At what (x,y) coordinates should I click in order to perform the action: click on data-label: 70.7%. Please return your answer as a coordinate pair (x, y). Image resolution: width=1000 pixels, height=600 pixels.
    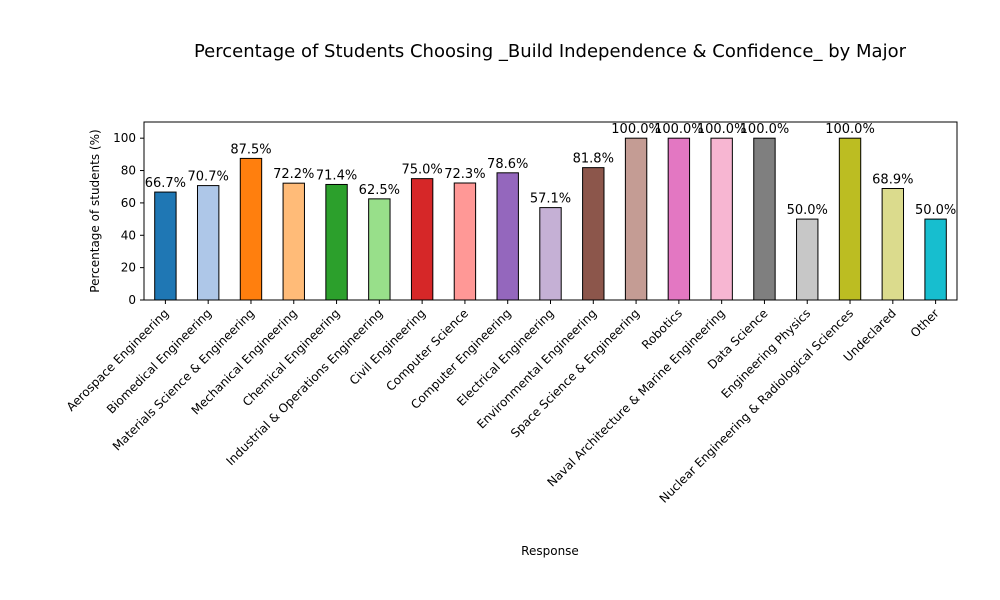
    Looking at the image, I should click on (208, 177).